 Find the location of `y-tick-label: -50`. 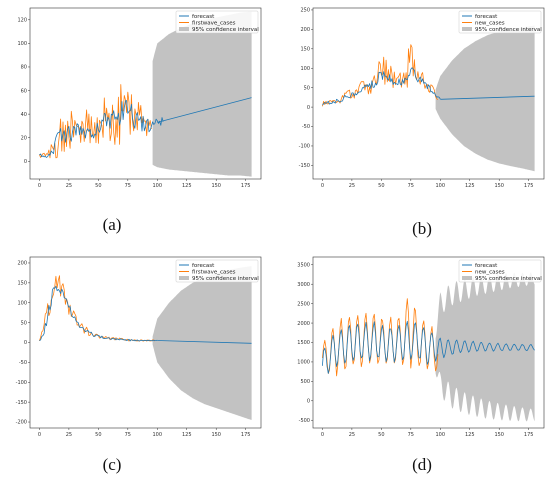

y-tick-label: -50 is located at coordinates (306, 127).